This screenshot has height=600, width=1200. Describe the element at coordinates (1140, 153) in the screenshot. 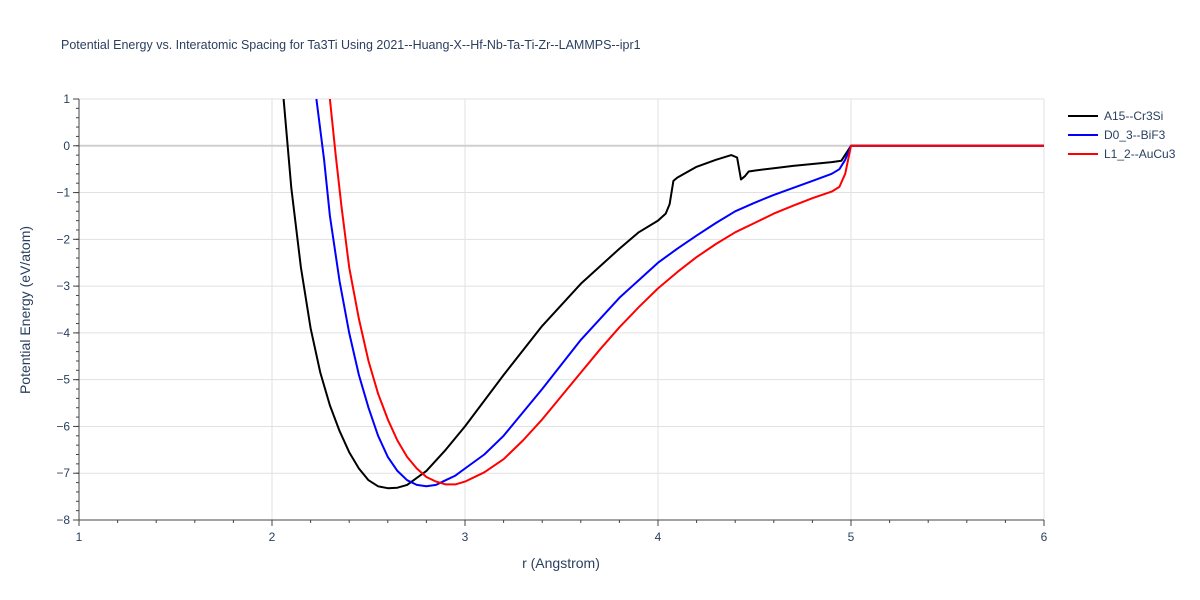

I see `legend-label: L1_2--AuCu3` at that location.